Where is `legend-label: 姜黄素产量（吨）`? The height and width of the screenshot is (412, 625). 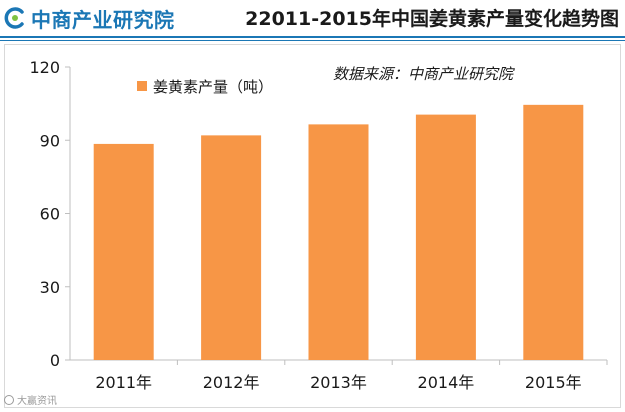
legend-label: 姜黄素产量（吨） is located at coordinates (213, 87).